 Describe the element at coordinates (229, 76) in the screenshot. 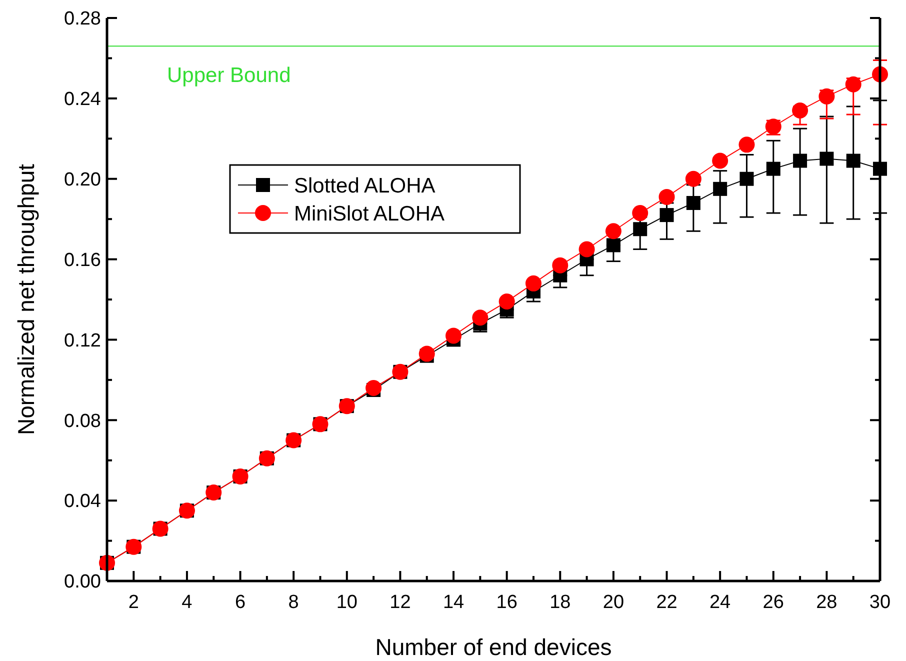

I see `ref-line-label: Upper Bound` at that location.